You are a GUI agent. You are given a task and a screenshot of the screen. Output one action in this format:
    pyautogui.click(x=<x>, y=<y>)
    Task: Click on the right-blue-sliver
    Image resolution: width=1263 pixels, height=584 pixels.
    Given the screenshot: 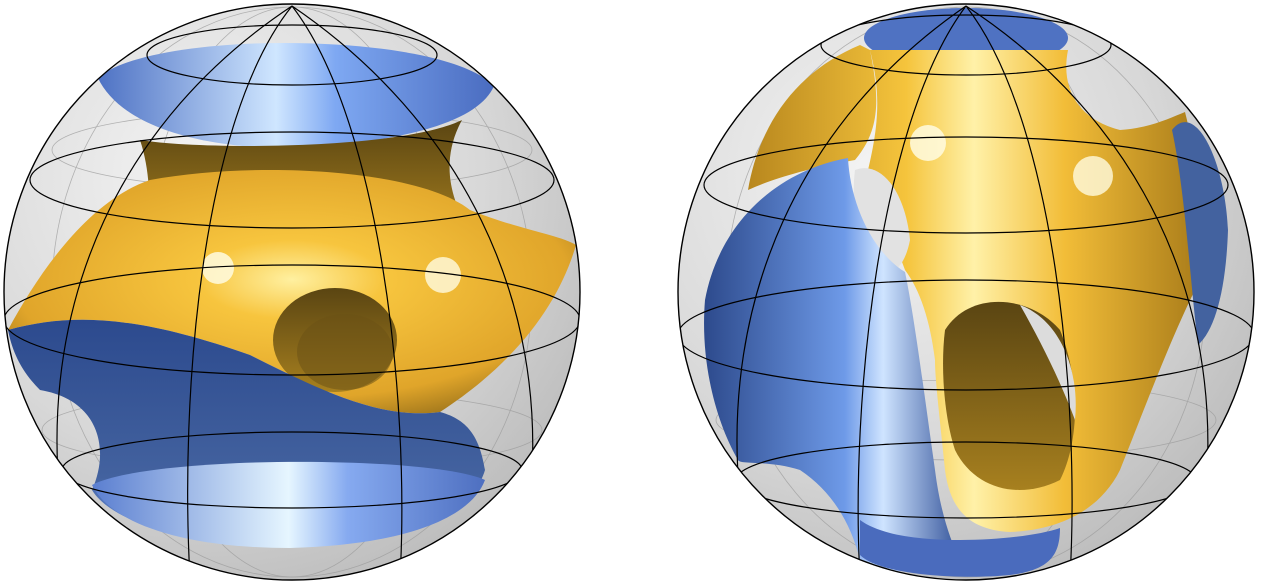 What is the action you would take?
    pyautogui.click(x=1200, y=233)
    